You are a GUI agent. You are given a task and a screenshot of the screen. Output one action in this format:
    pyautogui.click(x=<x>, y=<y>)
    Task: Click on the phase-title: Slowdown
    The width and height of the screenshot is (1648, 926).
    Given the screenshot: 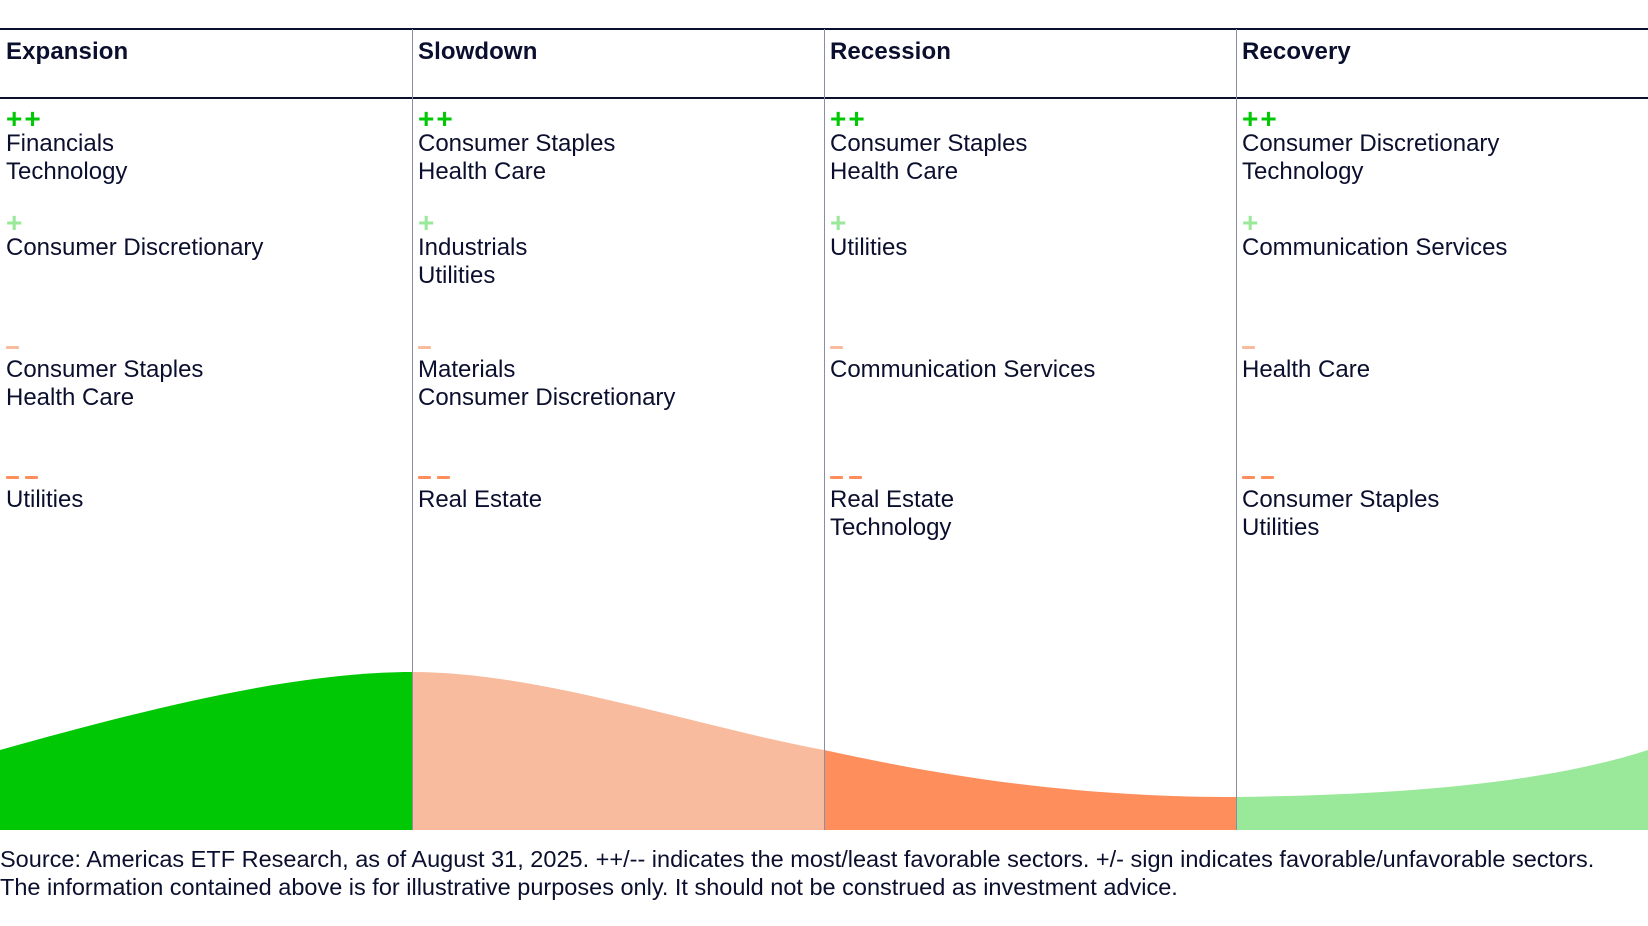 What is the action you would take?
    pyautogui.click(x=478, y=51)
    